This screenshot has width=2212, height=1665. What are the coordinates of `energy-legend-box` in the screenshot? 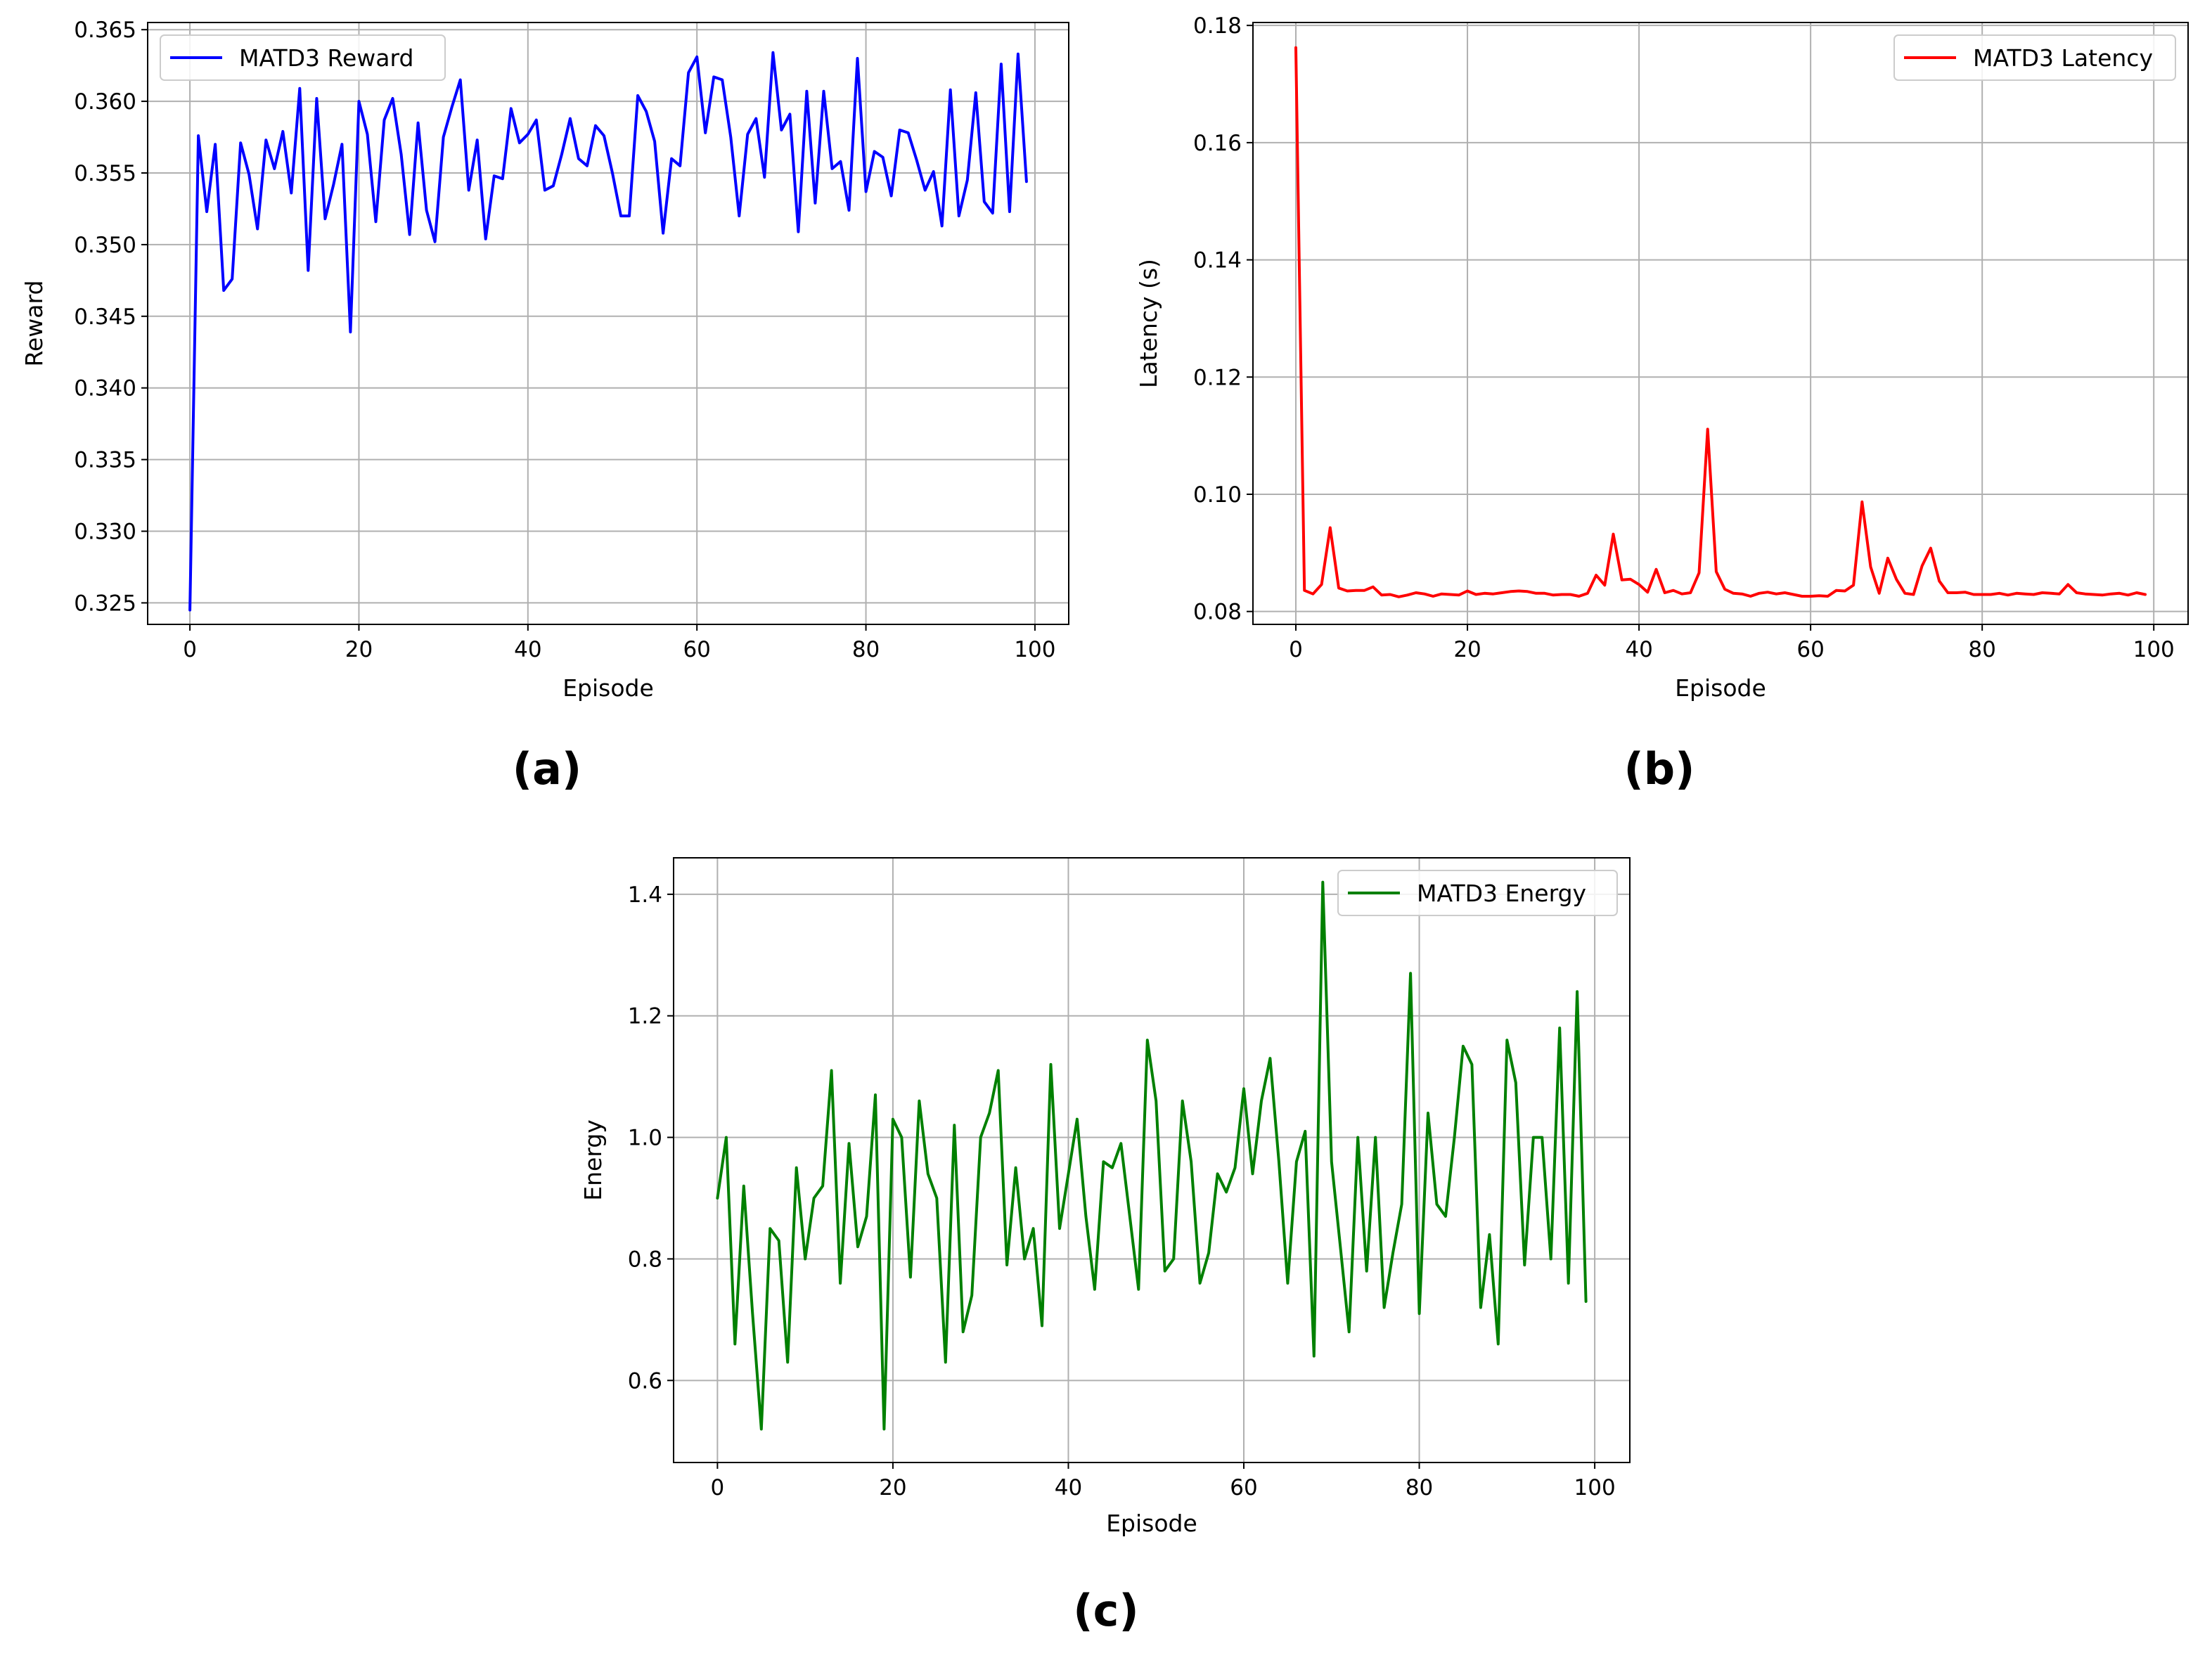 It's located at (1477, 893).